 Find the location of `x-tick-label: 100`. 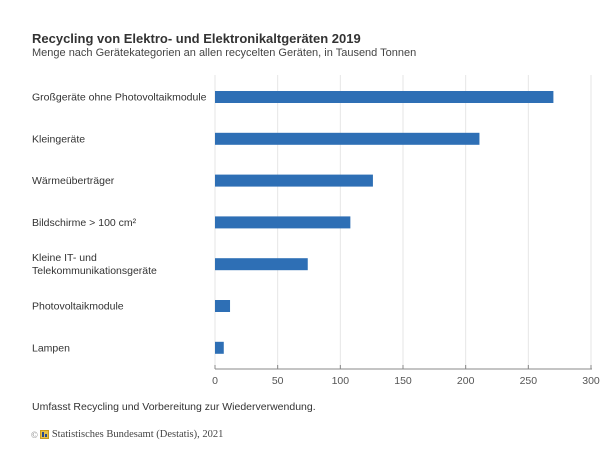

x-tick-label: 100 is located at coordinates (341, 381).